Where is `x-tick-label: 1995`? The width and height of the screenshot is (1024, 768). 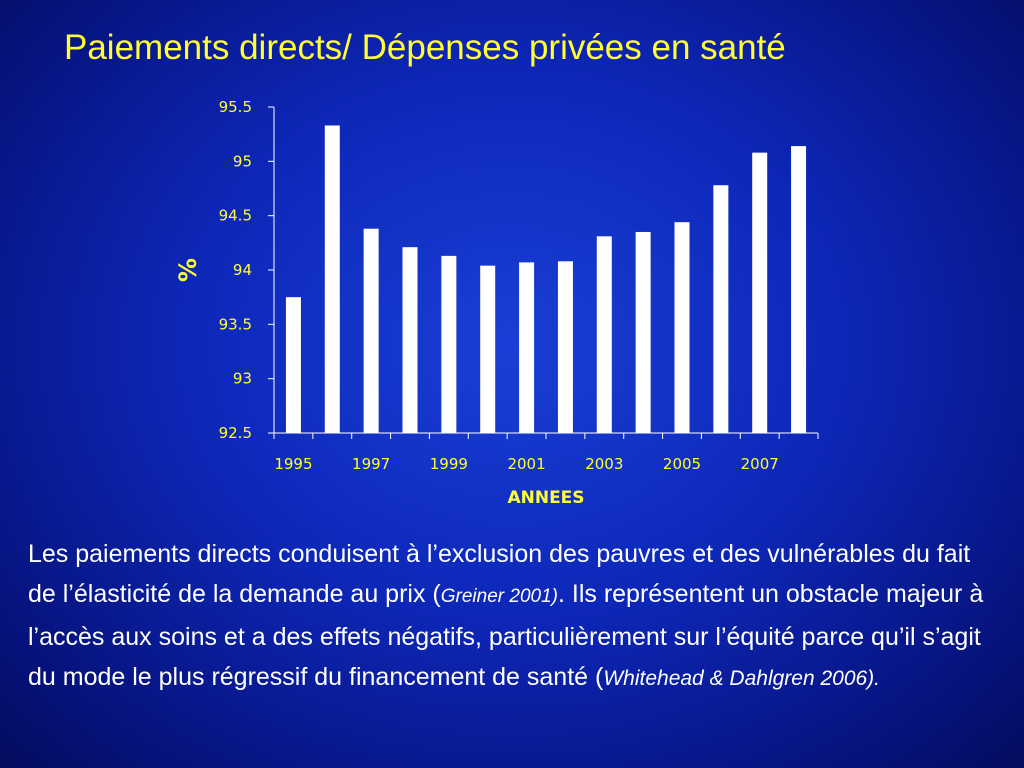
x-tick-label: 1995 is located at coordinates (293, 464).